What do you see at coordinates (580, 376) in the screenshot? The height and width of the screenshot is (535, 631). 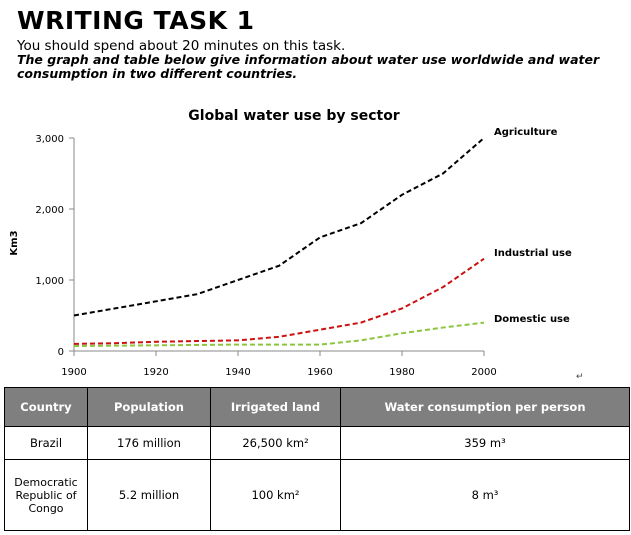 I see `paragraph-mark: ↵` at bounding box center [580, 376].